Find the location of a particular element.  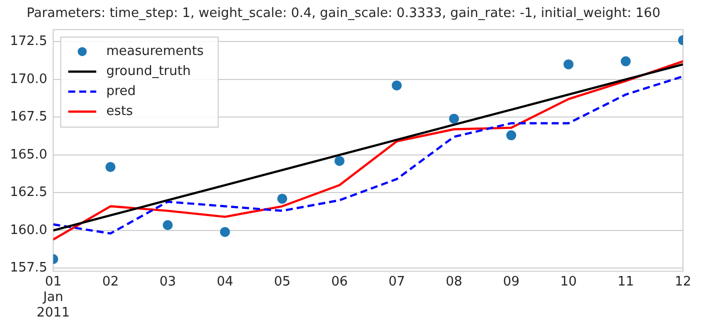

x-tick-label: 10 is located at coordinates (568, 282).